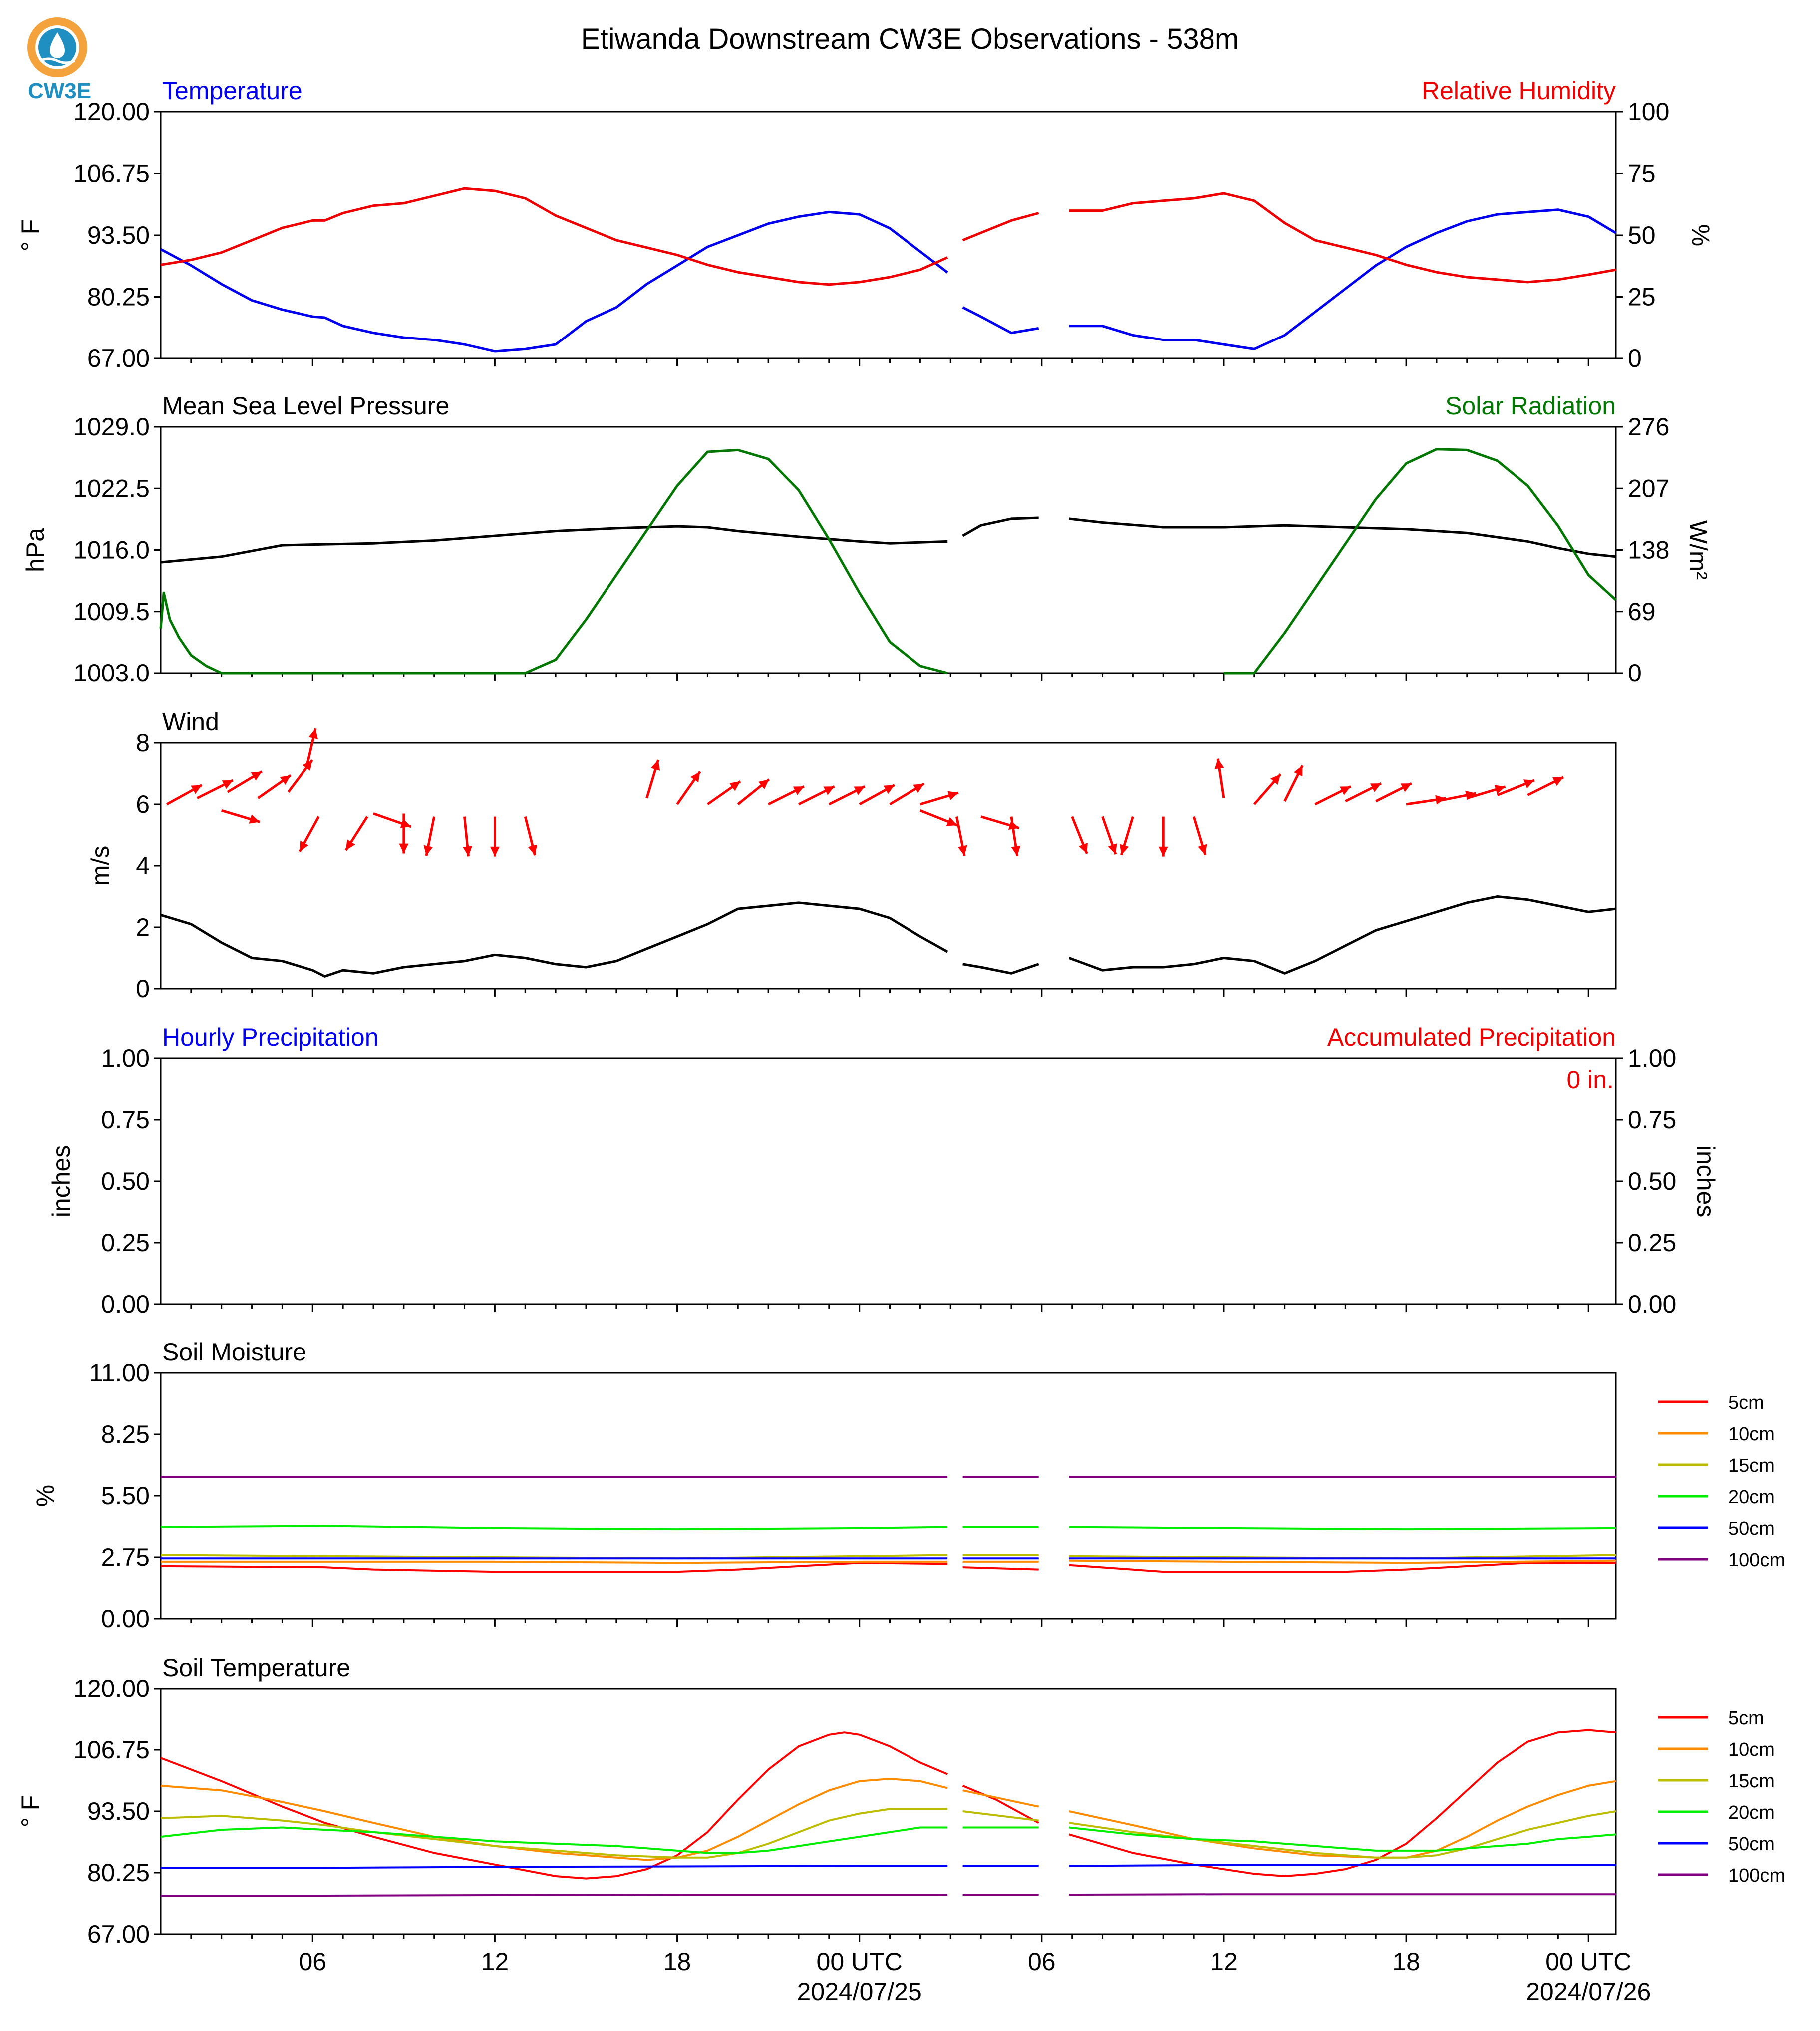 This screenshot has width=1820, height=2031. Describe the element at coordinates (1648, 550) in the screenshot. I see `y2-tick-label: 138` at that location.